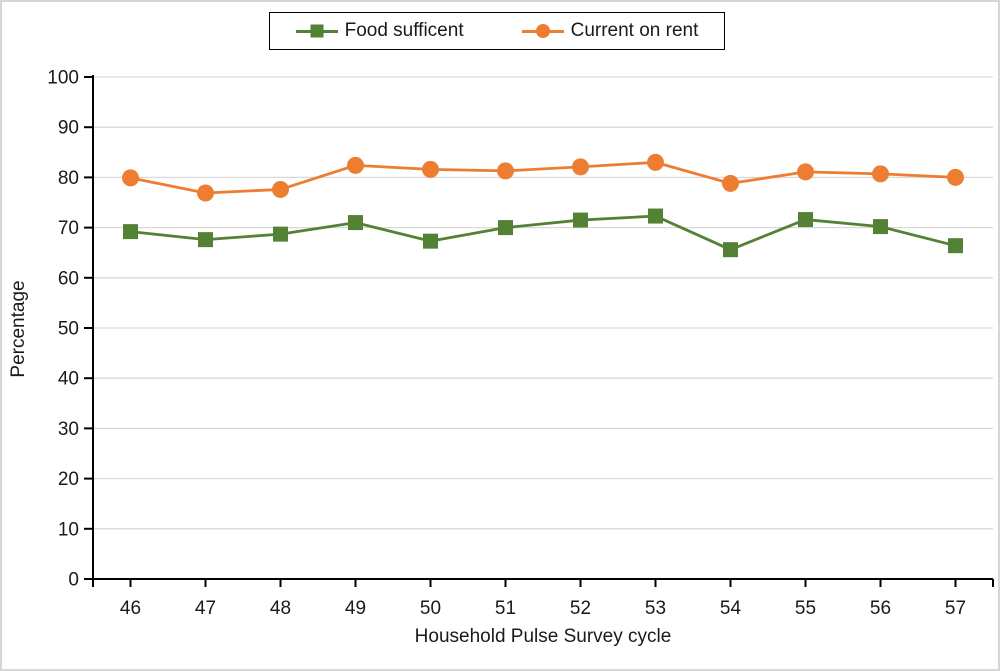 The width and height of the screenshot is (1000, 671). Describe the element at coordinates (68, 379) in the screenshot. I see `y-tick-label: 40` at that location.